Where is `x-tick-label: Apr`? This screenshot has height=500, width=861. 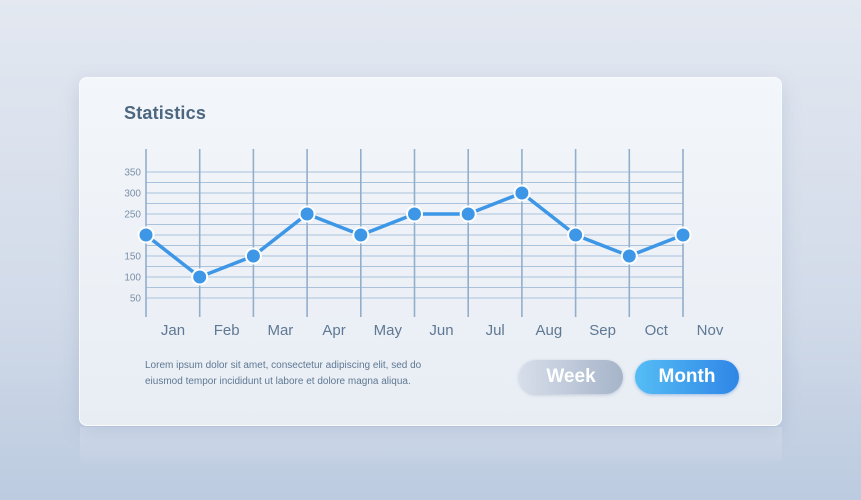
x-tick-label: Apr is located at coordinates (333, 330).